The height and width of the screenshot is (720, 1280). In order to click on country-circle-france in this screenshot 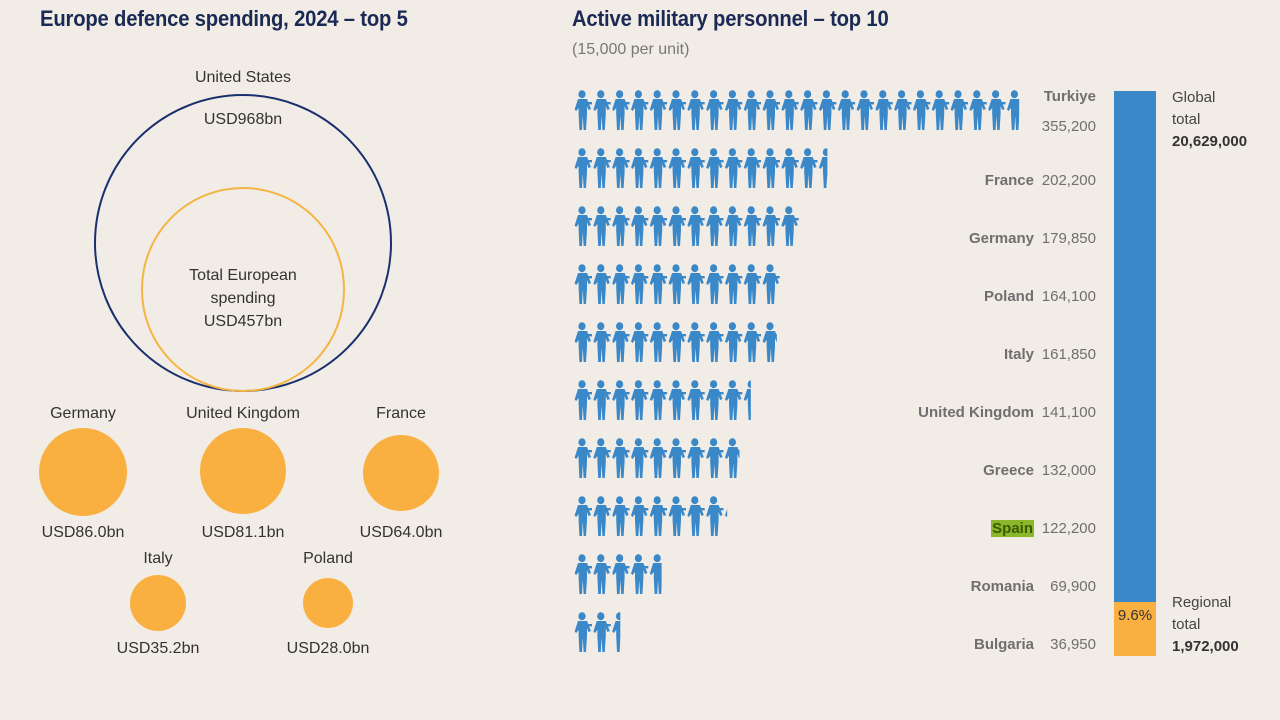, I will do `click(401, 473)`.